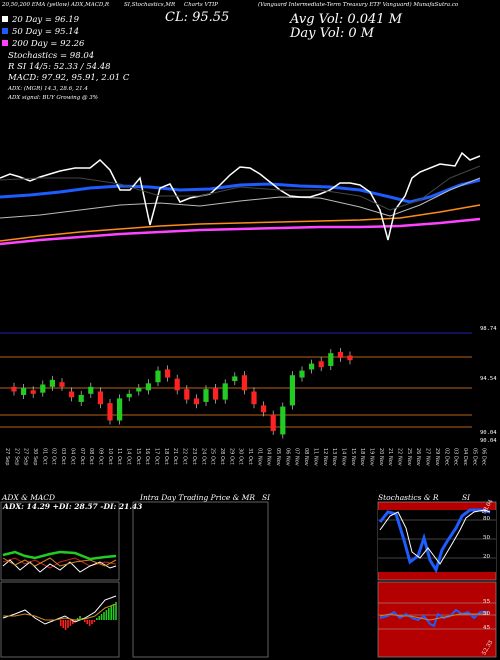 Image resolution: width=500 pixels, height=660 pixels. Describe the element at coordinates (44, 456) in the screenshot. I see `date-tick-label: 01 Oct` at that location.